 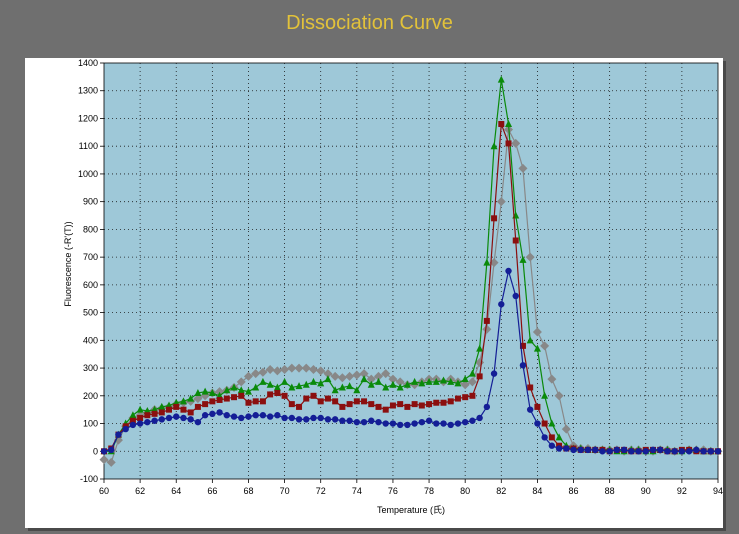 What do you see at coordinates (682, 491) in the screenshot?
I see `x-tick-label: 92` at bounding box center [682, 491].